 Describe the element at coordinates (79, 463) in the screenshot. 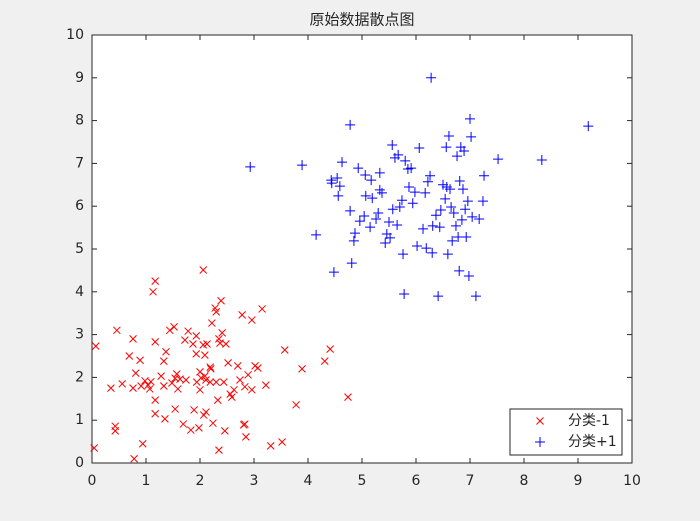

I see `y-tick-label: 0` at that location.